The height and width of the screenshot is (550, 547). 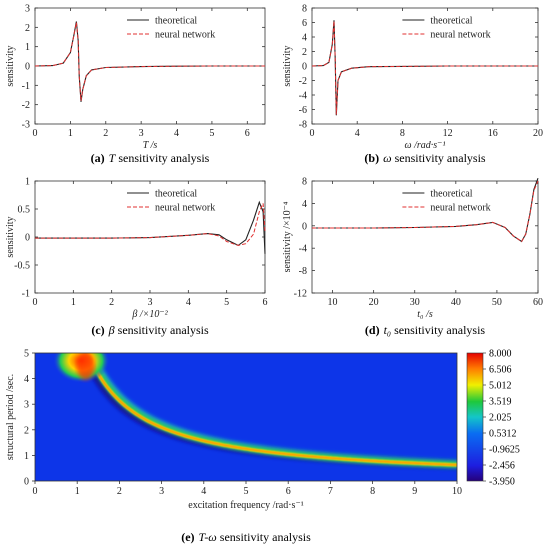 What do you see at coordinates (372, 491) in the screenshot?
I see `x-tick-label: 8` at bounding box center [372, 491].